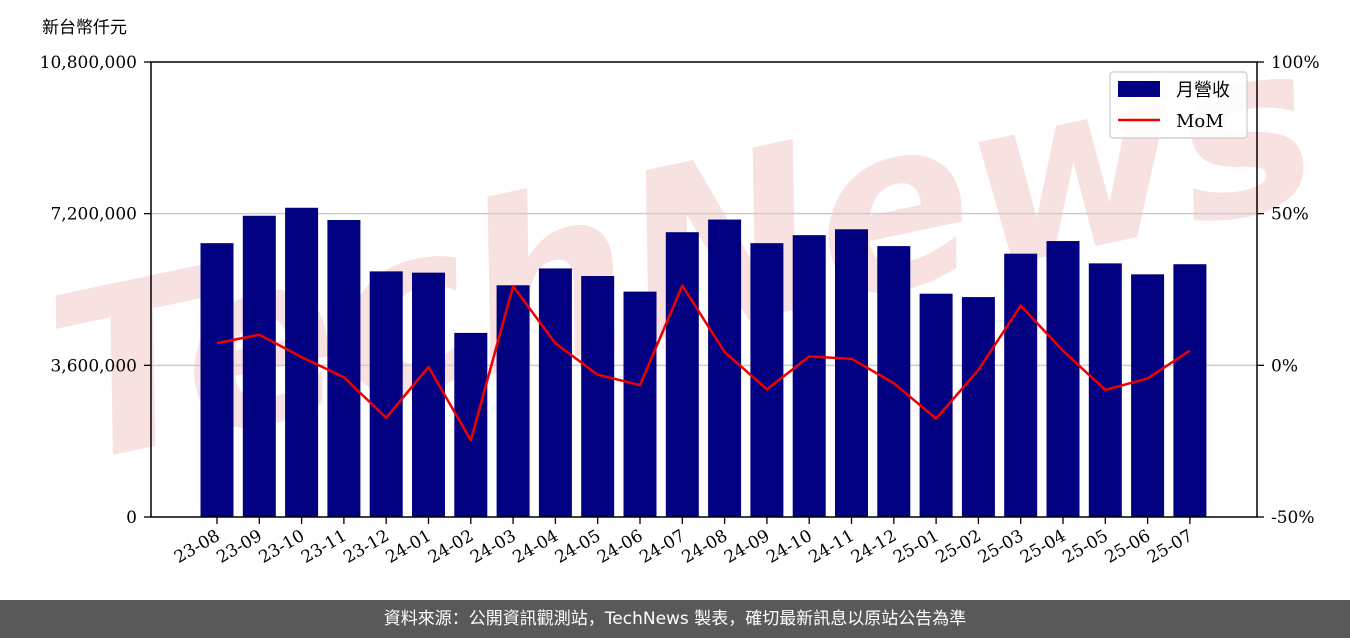  I want to click on x-tick-label: 23-09, so click(239, 547).